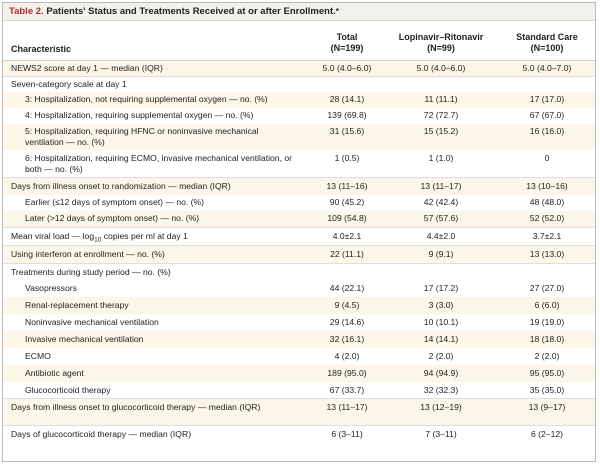 The width and height of the screenshot is (600, 466). I want to click on cell-standard: 27 (27.0), so click(547, 288).